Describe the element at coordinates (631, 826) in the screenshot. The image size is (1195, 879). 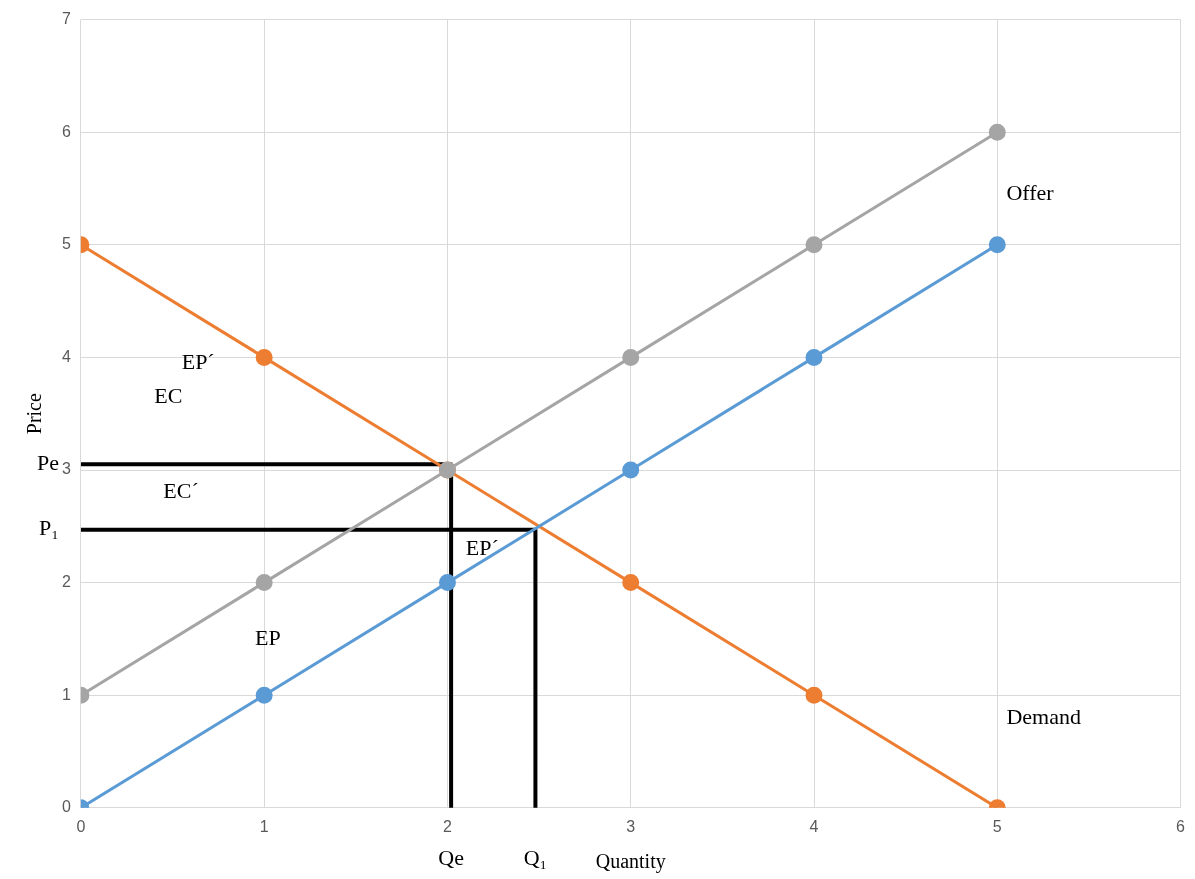
I see `x-tick-label: 3` at that location.